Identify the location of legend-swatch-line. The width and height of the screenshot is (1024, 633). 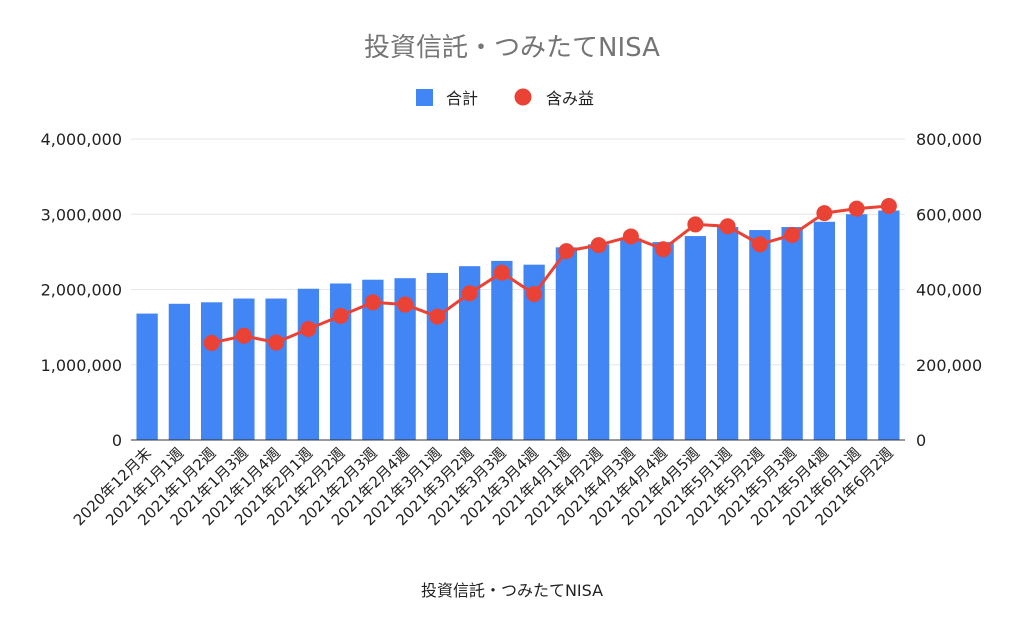
(523, 97).